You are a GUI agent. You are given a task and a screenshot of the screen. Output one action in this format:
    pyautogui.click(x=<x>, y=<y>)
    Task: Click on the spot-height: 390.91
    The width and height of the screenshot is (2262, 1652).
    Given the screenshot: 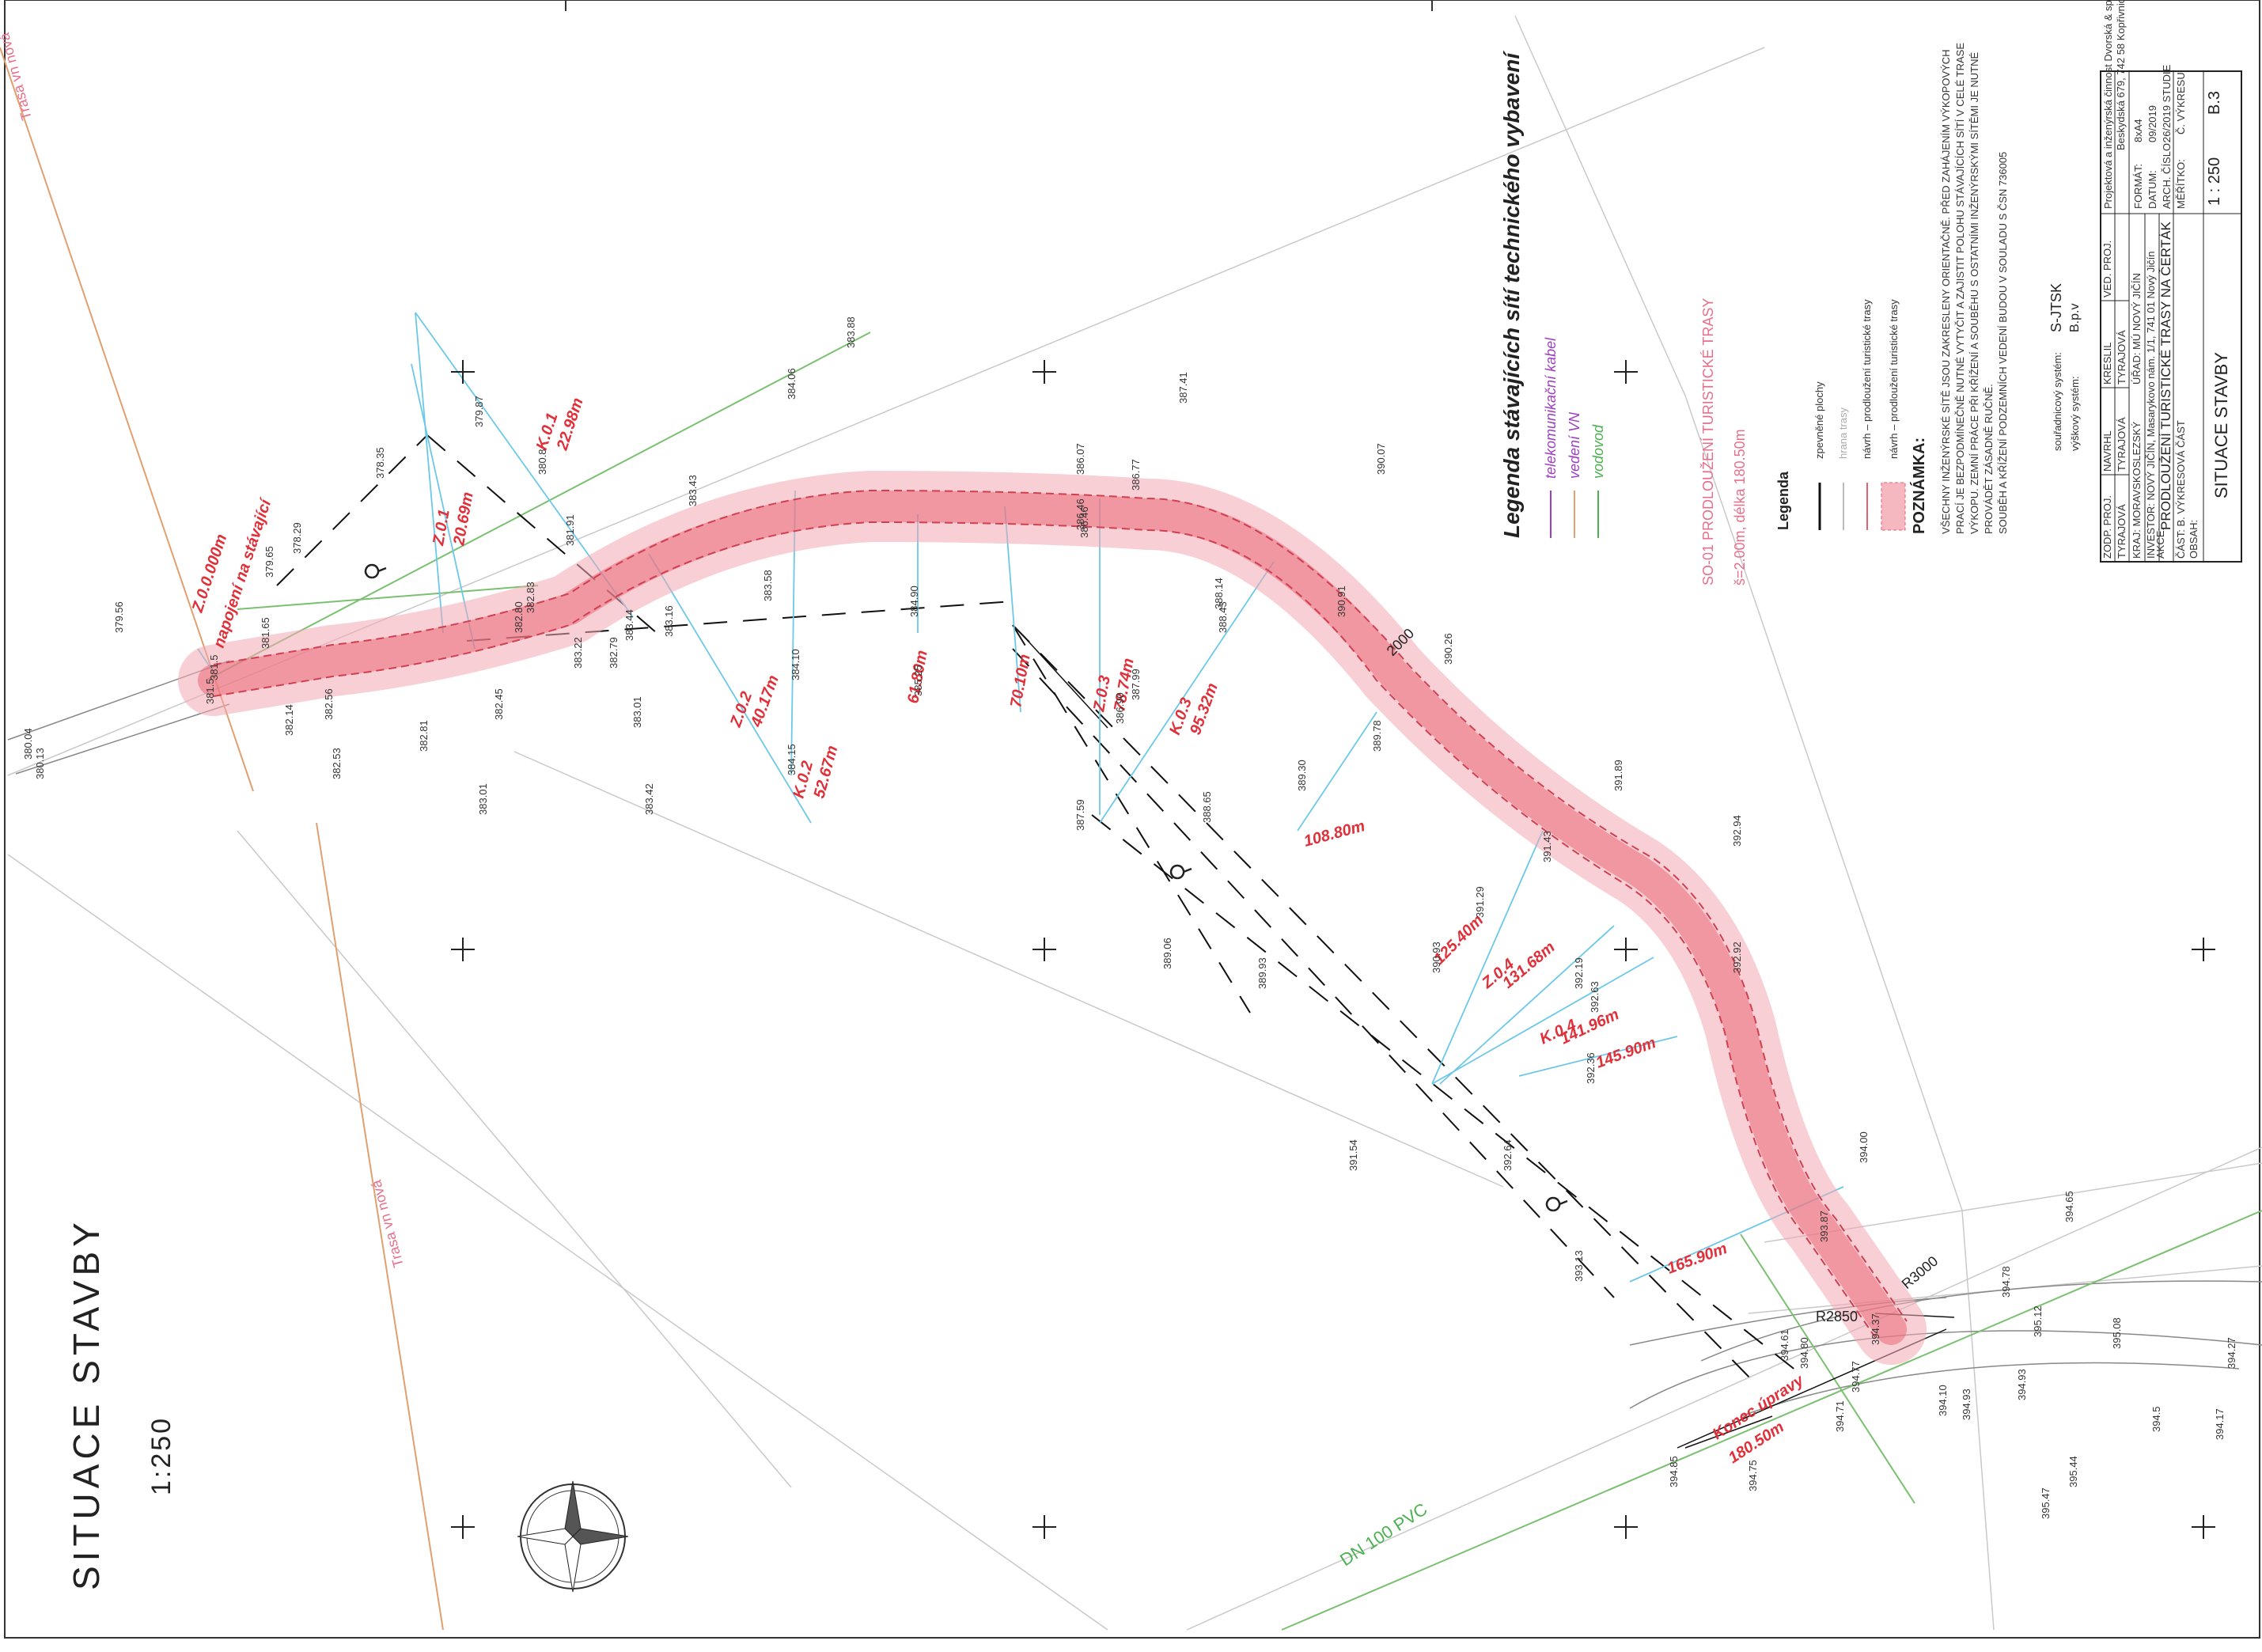 What is the action you would take?
    pyautogui.click(x=1342, y=601)
    